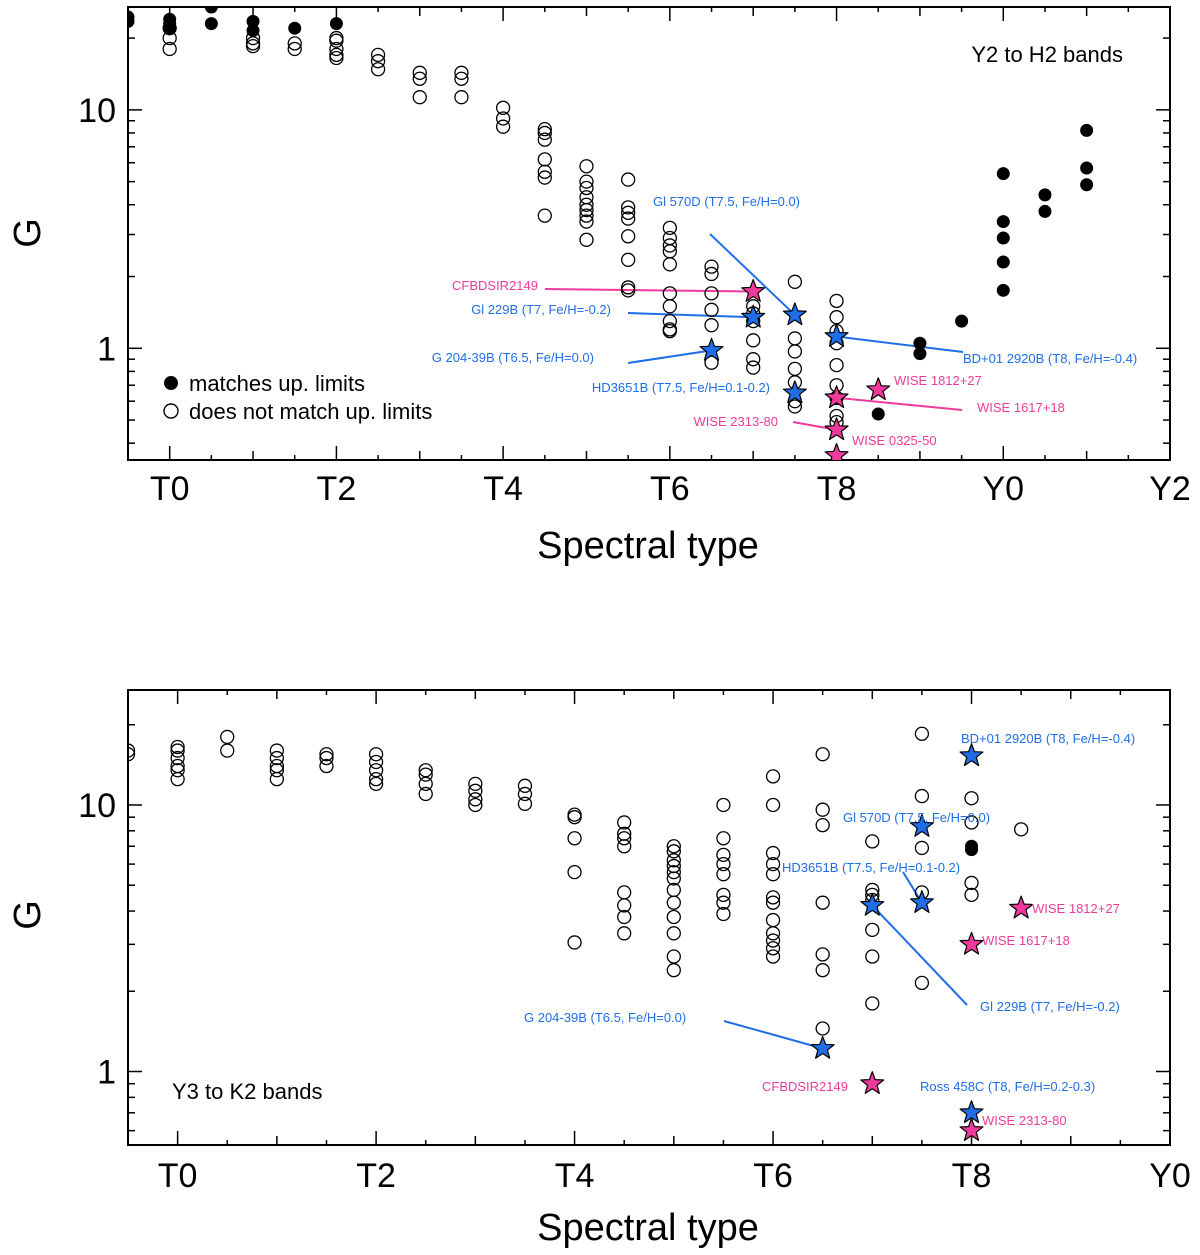 Image resolution: width=1200 pixels, height=1255 pixels. Describe the element at coordinates (1021, 407) in the screenshot. I see `annotation-label: WISE 1617+18` at that location.